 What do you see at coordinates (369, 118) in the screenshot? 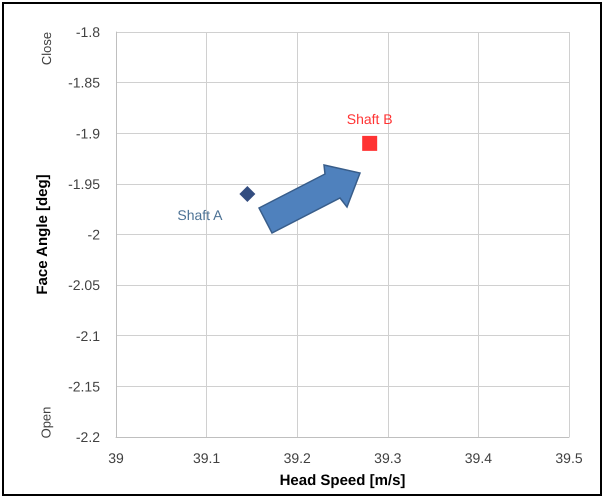
I see `series-label: Shaft B` at bounding box center [369, 118].